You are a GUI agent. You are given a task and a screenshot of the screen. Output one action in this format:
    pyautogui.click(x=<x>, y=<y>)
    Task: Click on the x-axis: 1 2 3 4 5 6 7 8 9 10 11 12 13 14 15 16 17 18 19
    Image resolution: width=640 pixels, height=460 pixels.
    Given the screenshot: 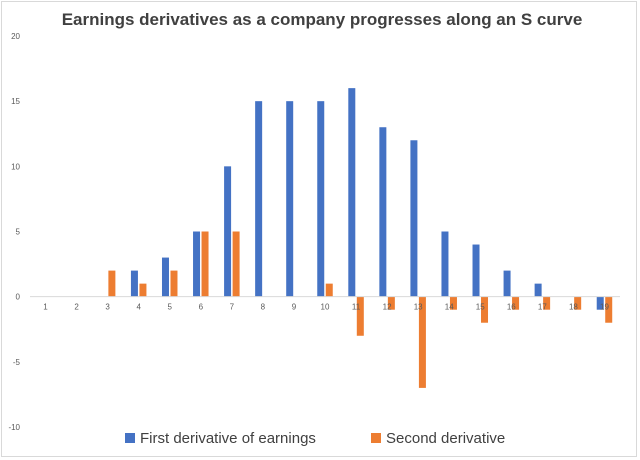 What is the action you would take?
    pyautogui.click(x=326, y=307)
    